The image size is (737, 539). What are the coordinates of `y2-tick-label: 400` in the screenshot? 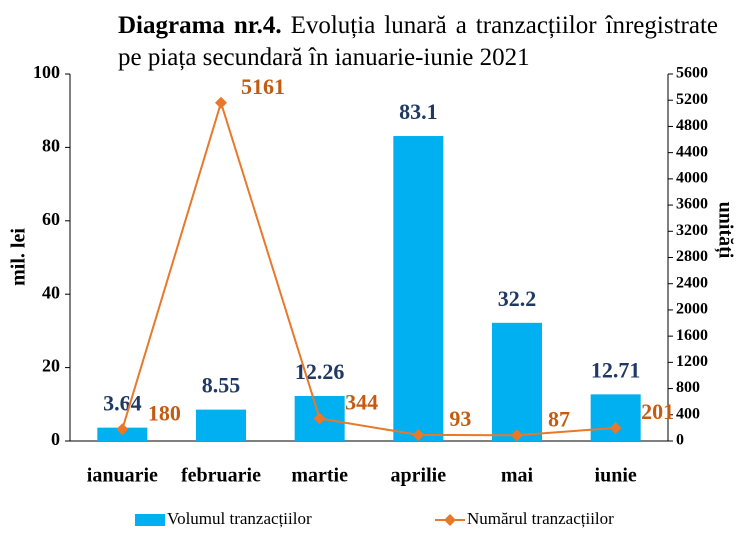 It's located at (688, 413).